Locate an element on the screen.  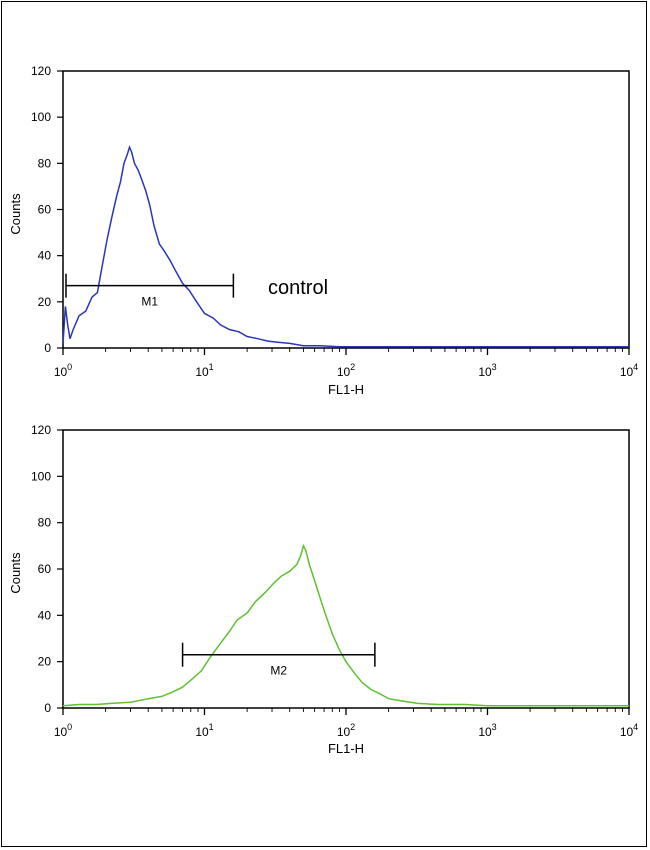
m1-gate-marker: M1 is located at coordinates (150, 291).